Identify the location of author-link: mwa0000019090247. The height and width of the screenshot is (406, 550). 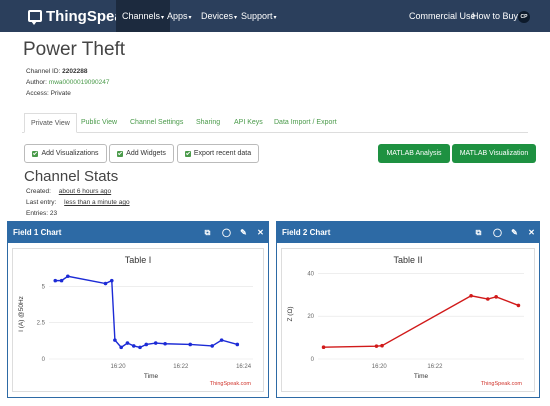
(79, 82).